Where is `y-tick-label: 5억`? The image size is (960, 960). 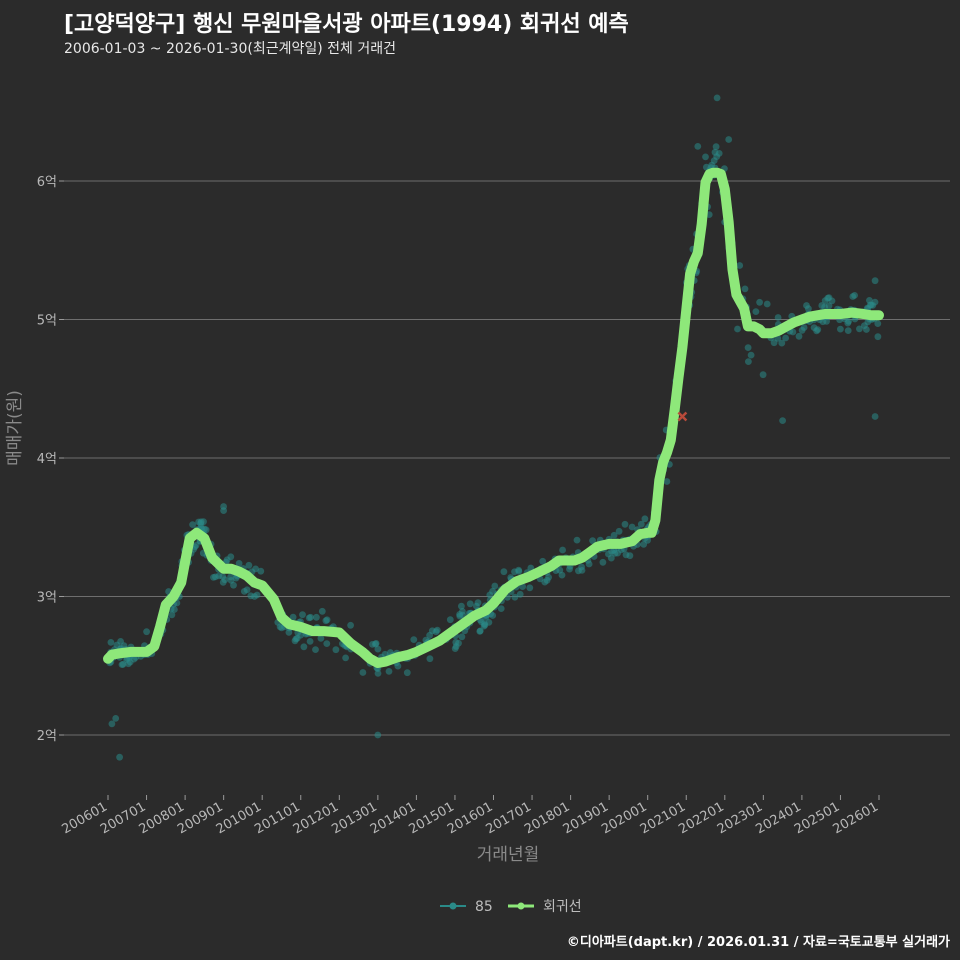
y-tick-label: 5억 is located at coordinates (47, 321).